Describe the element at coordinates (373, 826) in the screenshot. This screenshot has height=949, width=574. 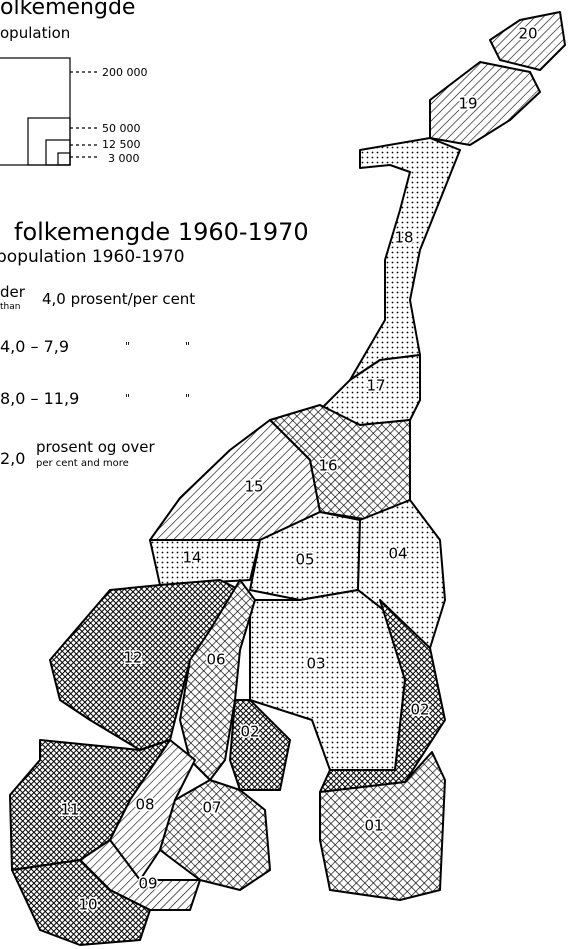
I see `region-label: 01` at that location.